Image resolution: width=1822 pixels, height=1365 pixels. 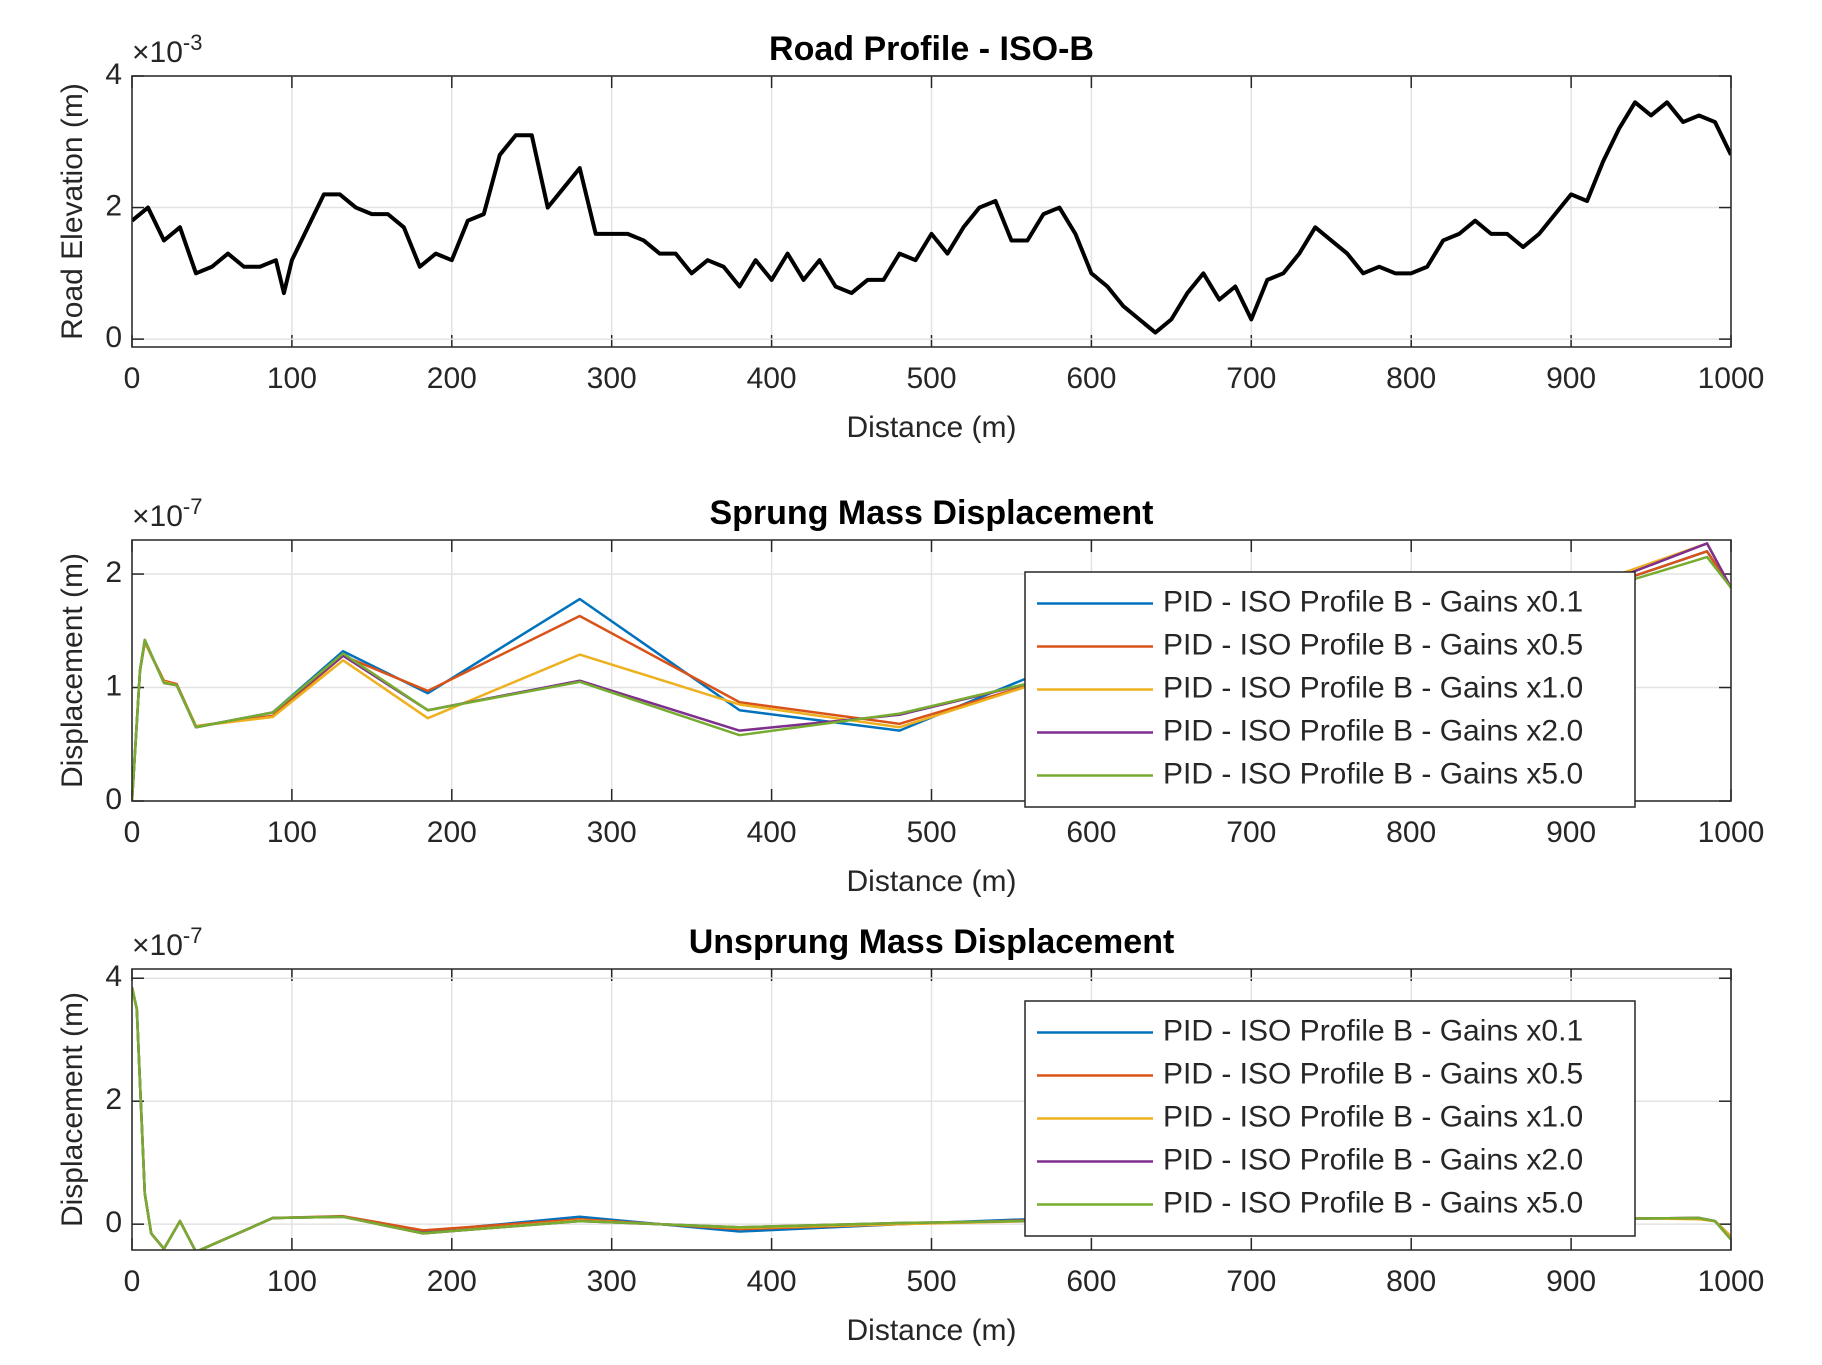 What do you see at coordinates (931, 513) in the screenshot?
I see `chart-title: Sprung Mass Displacement` at bounding box center [931, 513].